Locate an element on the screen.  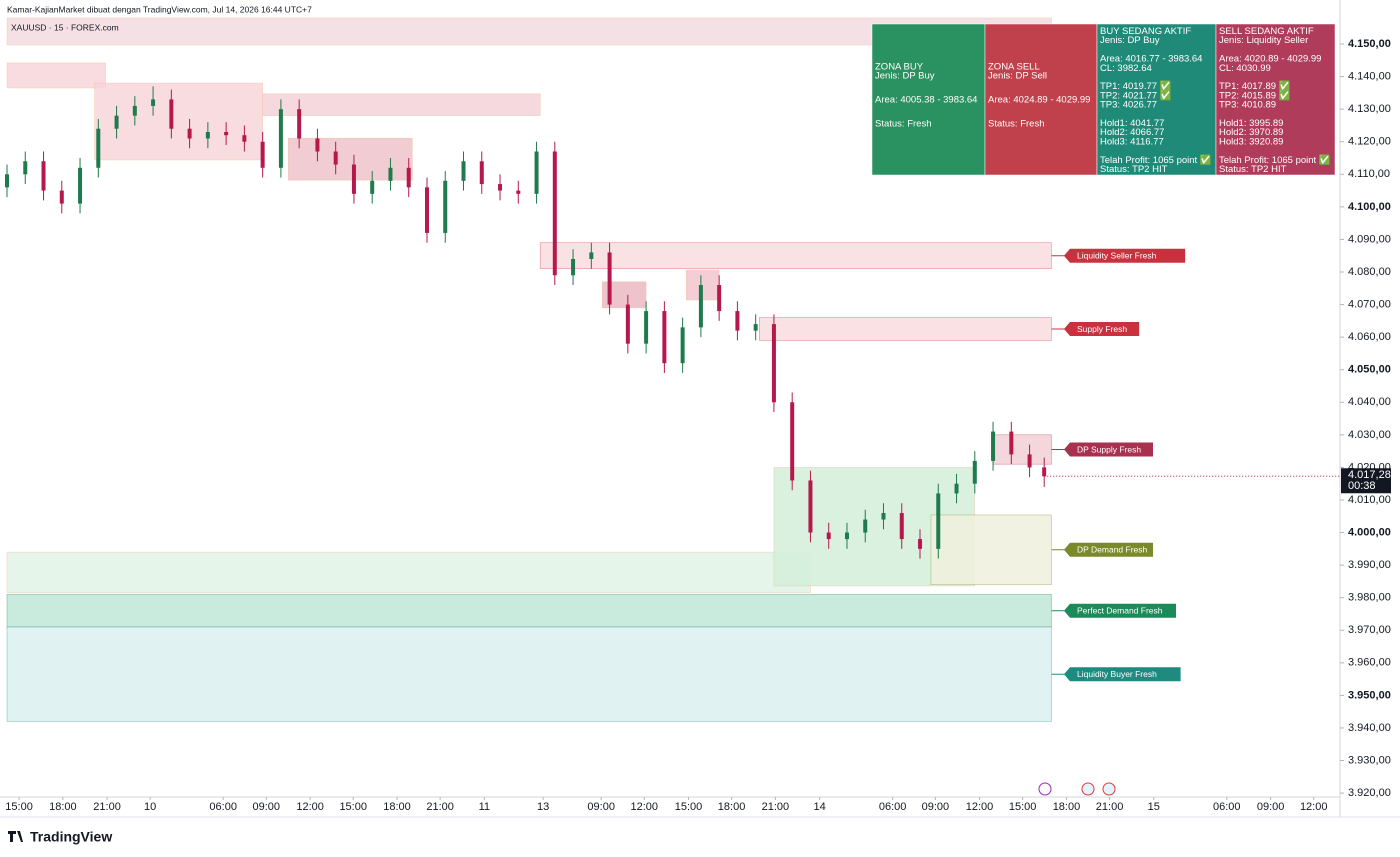
last-price-label: 4.017,28 is located at coordinates (1369, 475).